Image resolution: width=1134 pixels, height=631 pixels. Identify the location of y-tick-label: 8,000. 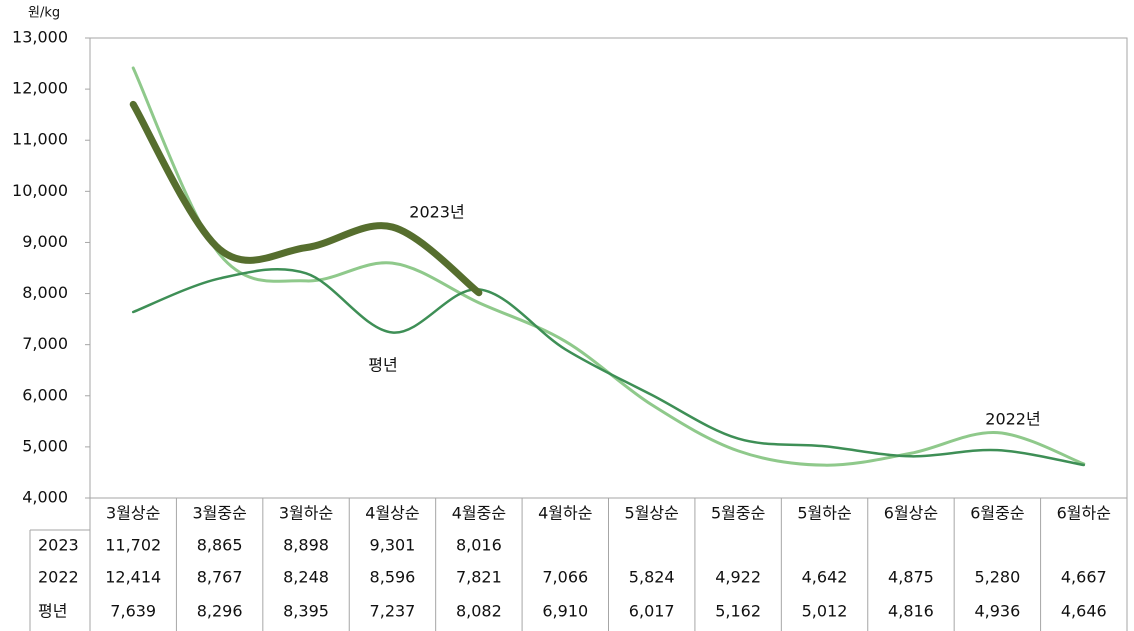
(45, 292).